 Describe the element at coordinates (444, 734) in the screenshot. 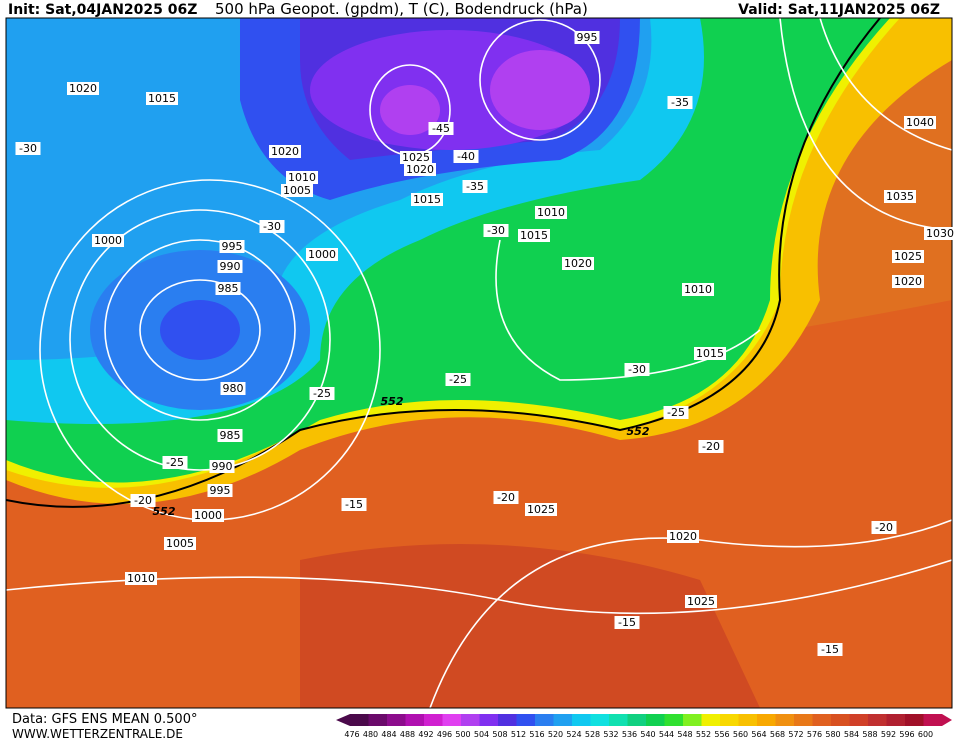

I see `colorbar-label: 496` at that location.